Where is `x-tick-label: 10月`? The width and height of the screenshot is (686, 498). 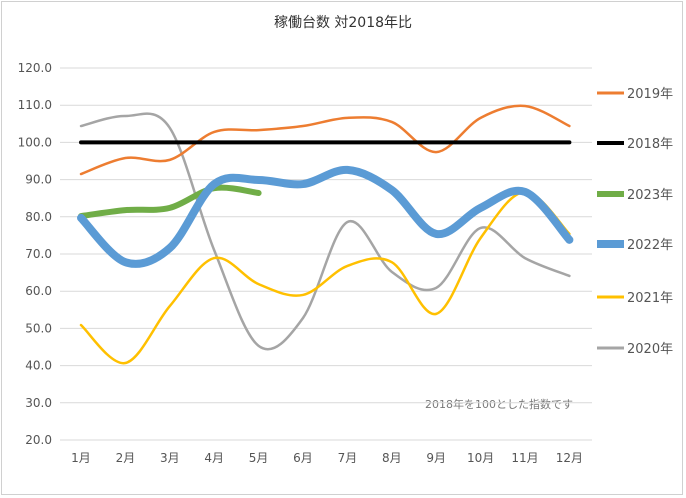 x-tick-label: 10月 is located at coordinates (480, 458).